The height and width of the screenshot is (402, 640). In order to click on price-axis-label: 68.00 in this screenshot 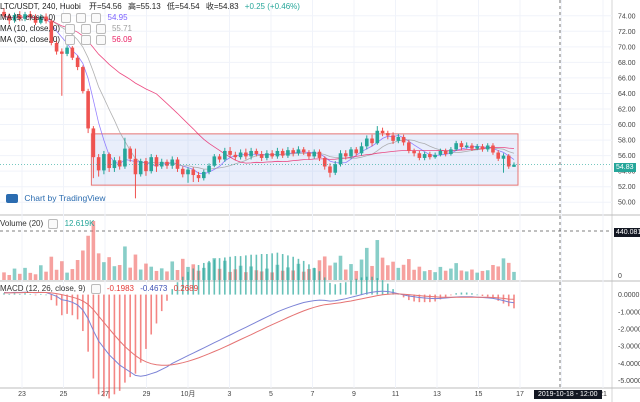, I will do `click(627, 63)`.